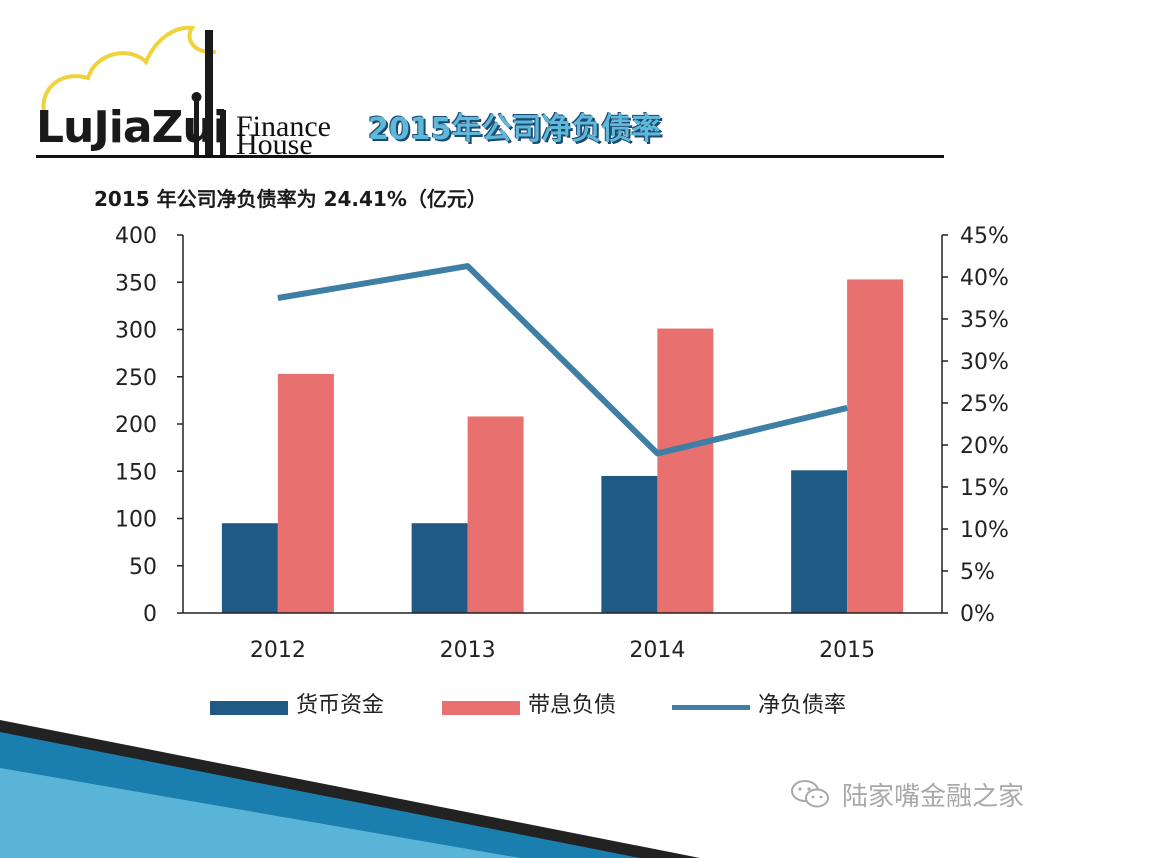  I want to click on bar-debt-2013, so click(495, 514).